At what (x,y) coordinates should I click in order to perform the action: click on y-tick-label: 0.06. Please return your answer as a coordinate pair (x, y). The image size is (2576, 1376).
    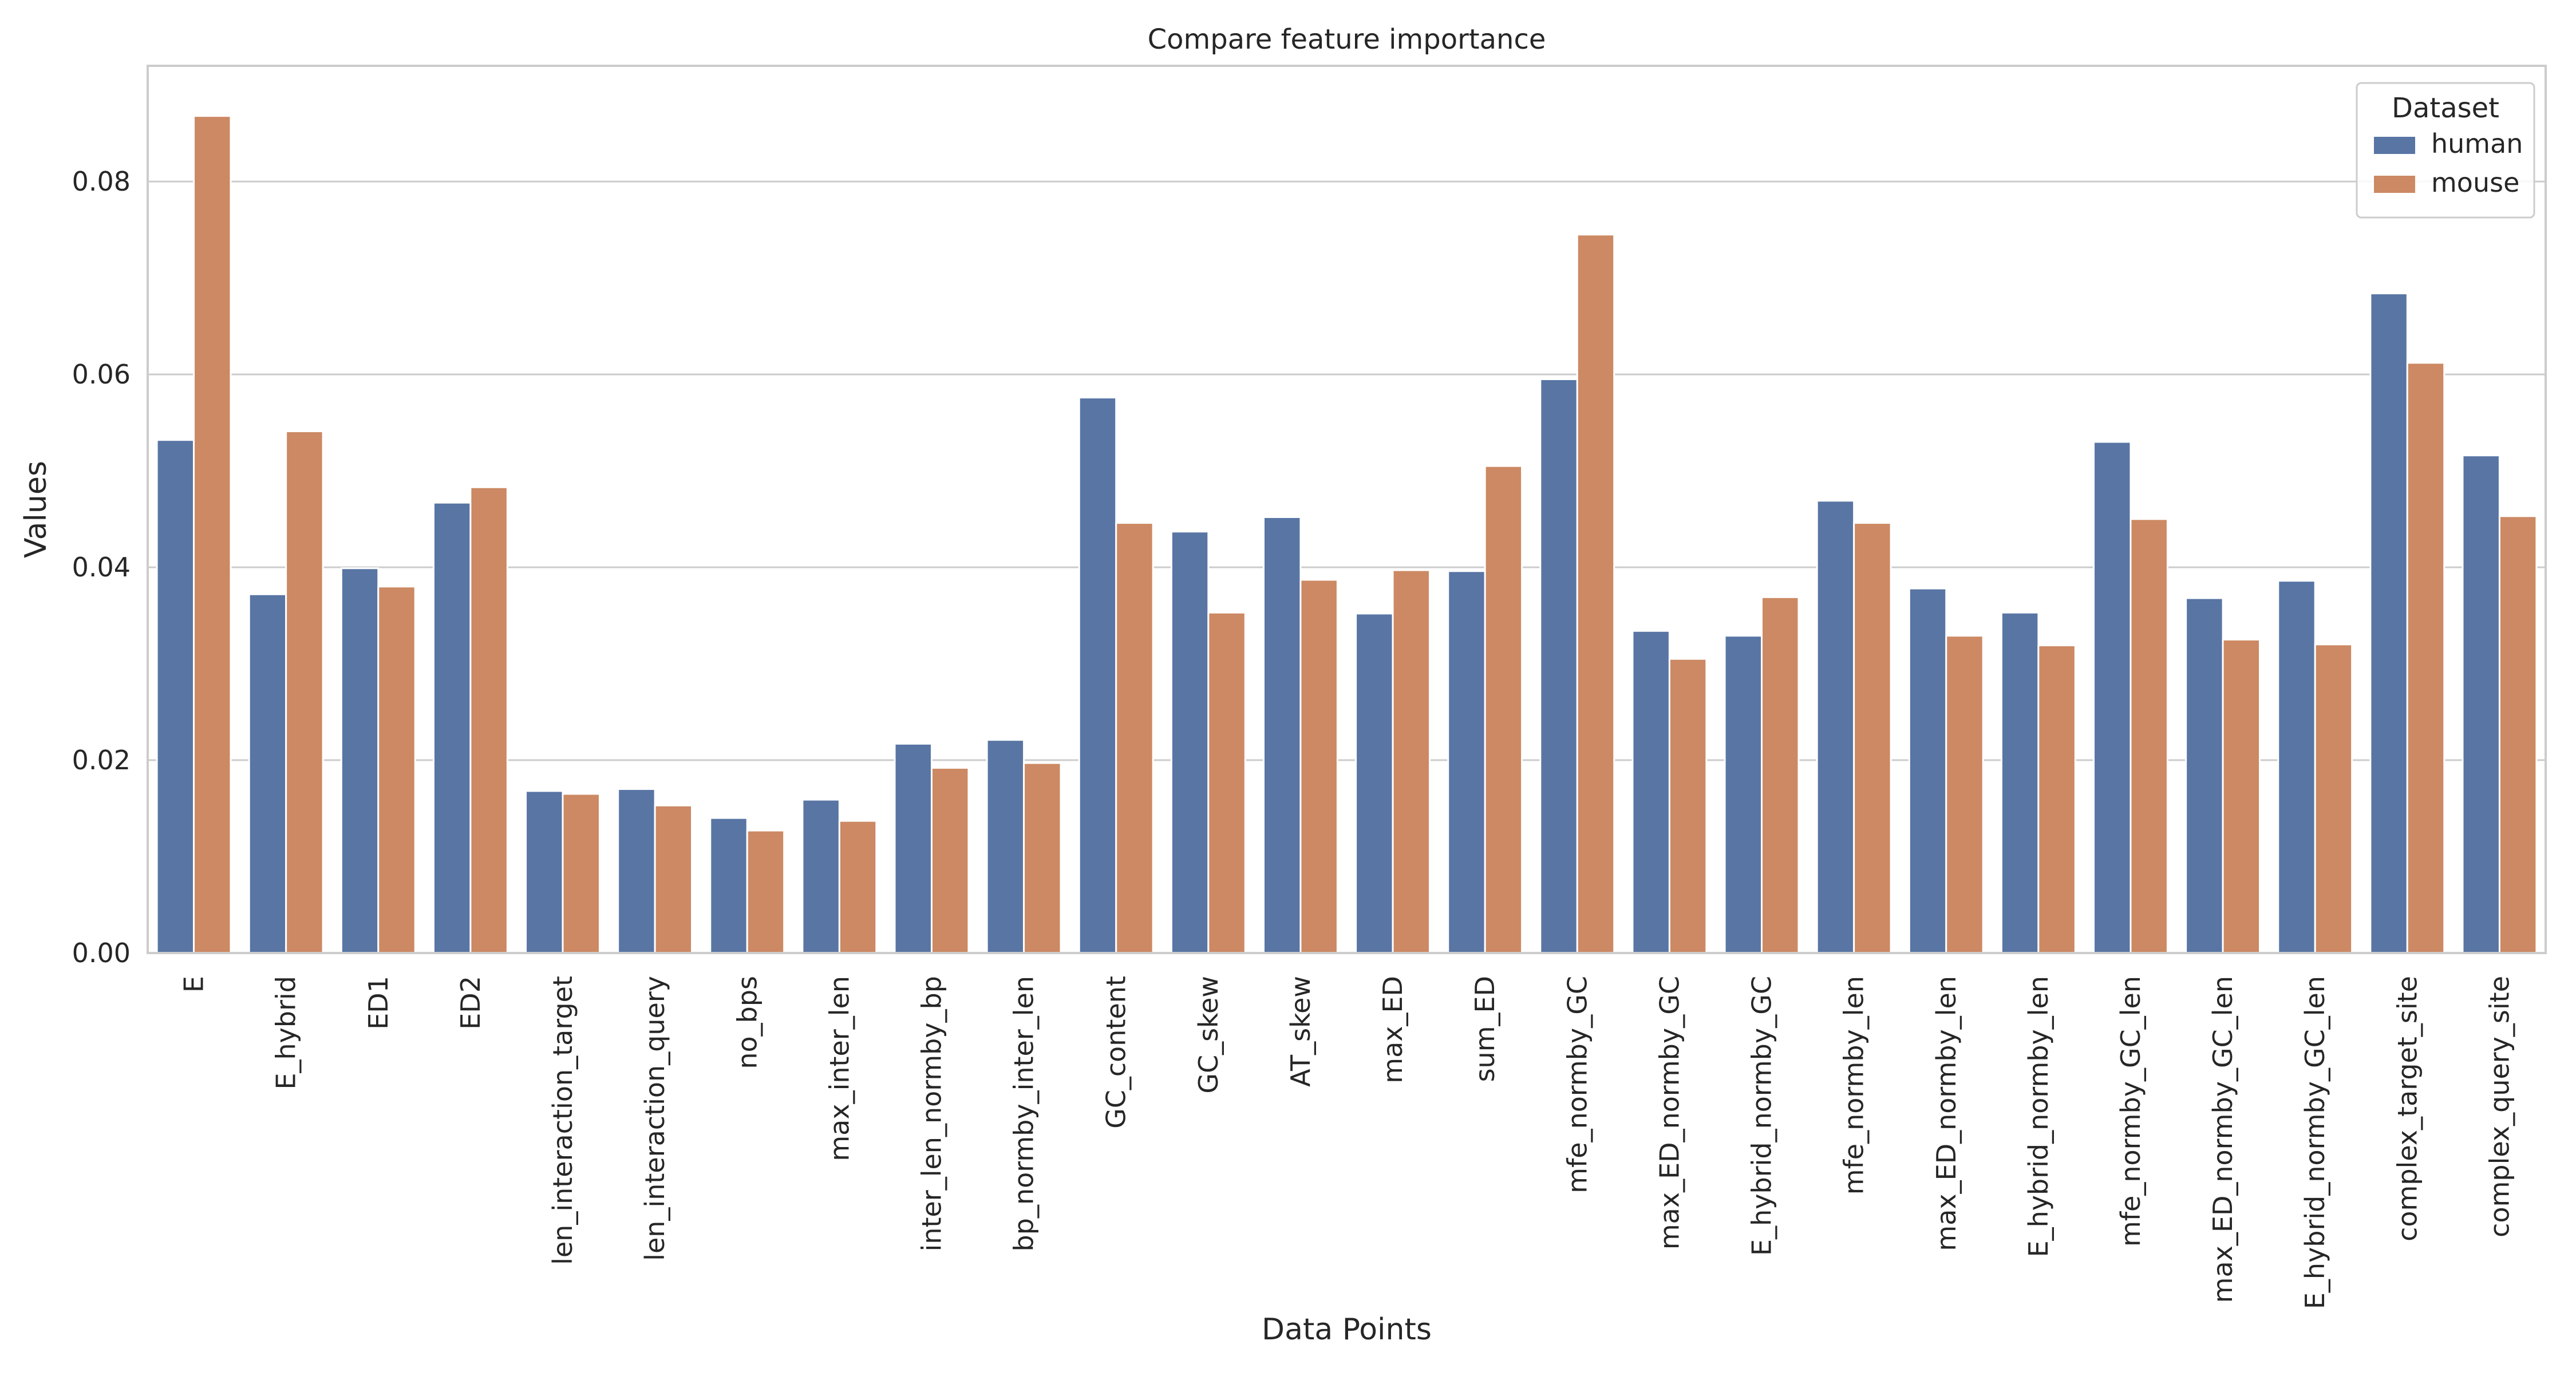
    Looking at the image, I should click on (101, 375).